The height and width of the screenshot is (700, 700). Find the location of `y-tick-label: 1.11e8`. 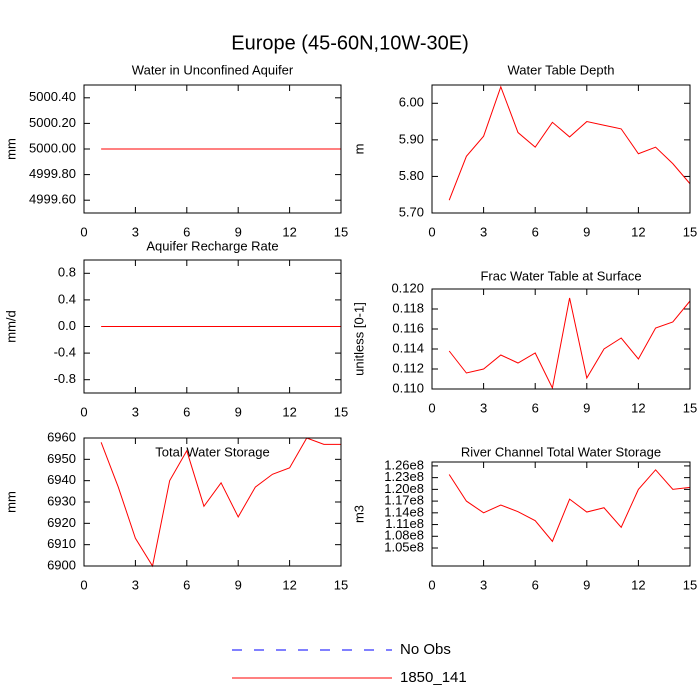

y-tick-label: 1.11e8 is located at coordinates (404, 523).